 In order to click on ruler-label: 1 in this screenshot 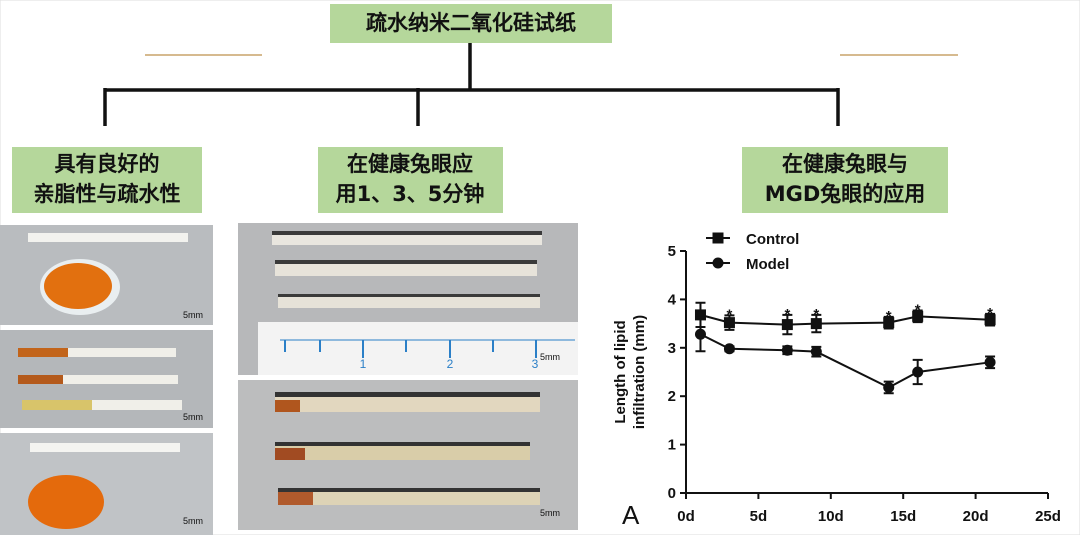, I will do `click(363, 364)`.